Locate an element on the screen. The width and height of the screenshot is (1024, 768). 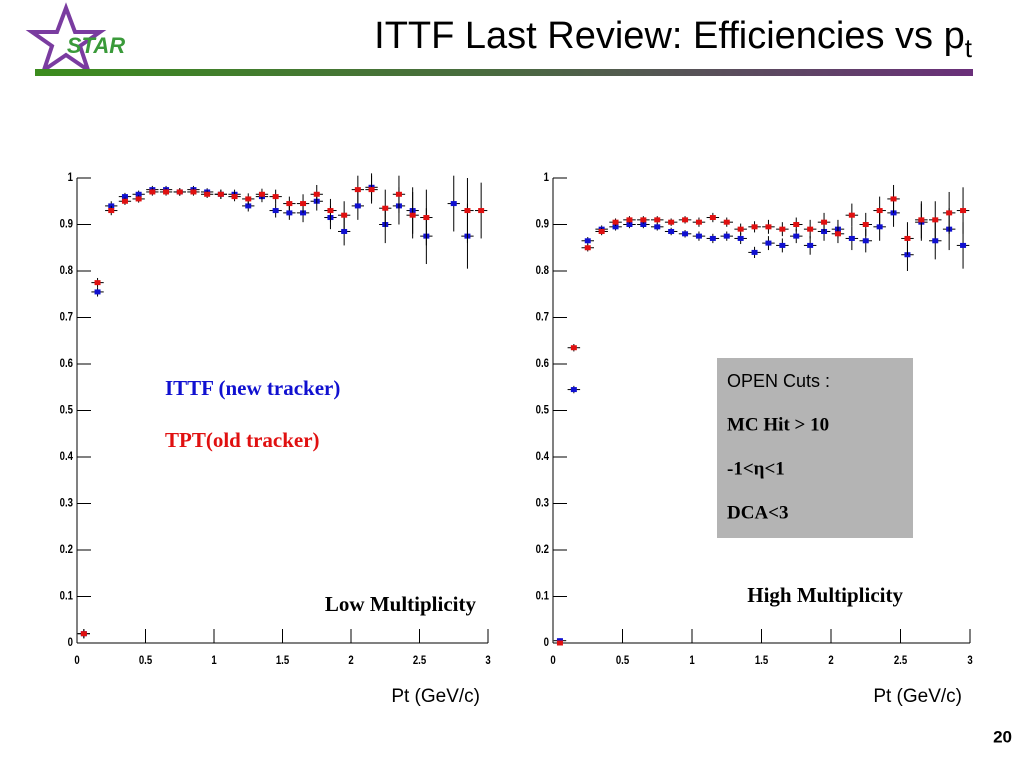
y-tick-label: 0.8 is located at coordinates (542, 270).